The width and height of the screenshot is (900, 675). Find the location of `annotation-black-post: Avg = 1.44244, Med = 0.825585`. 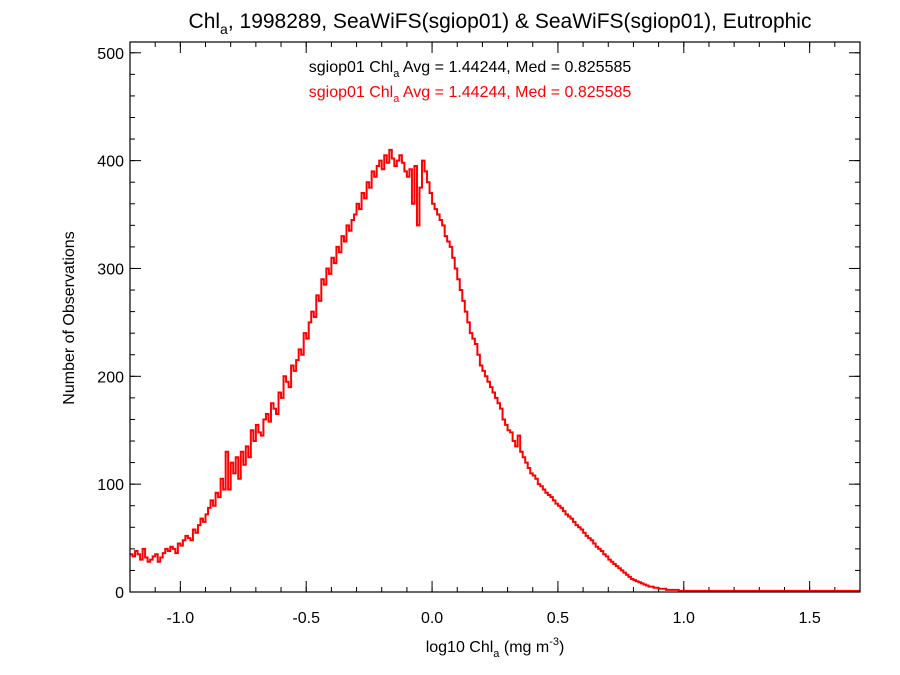

annotation-black-post: Avg = 1.44244, Med = 0.825585 is located at coordinates (515, 67).